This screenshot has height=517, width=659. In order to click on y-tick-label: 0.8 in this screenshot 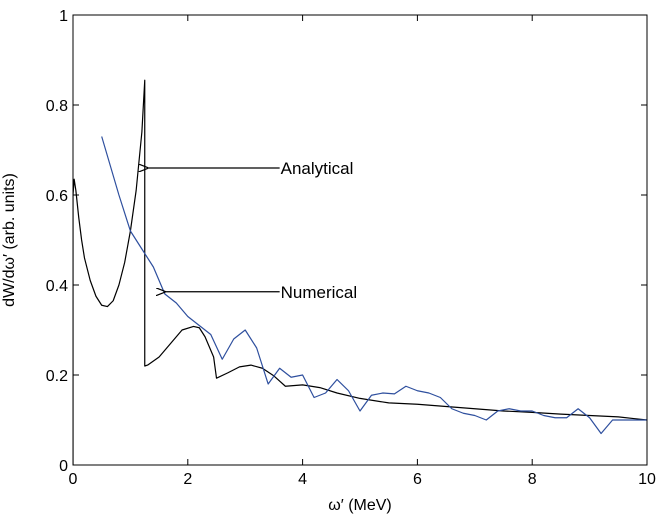, I will do `click(57, 106)`.